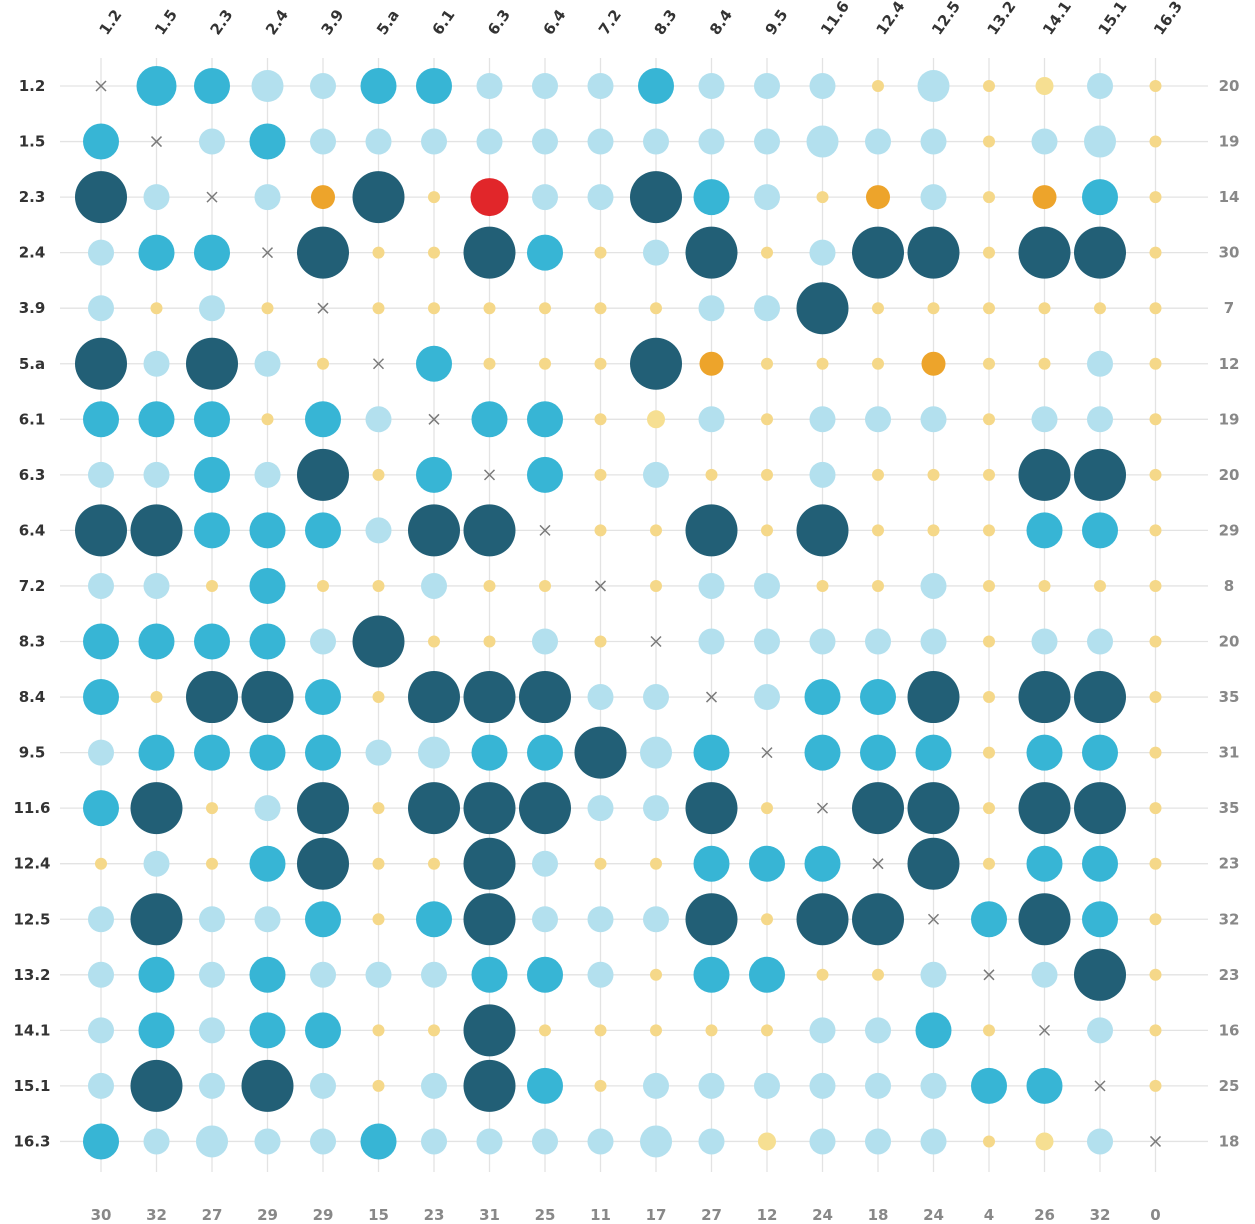  Describe the element at coordinates (378, 752) in the screenshot. I see `cell-9.5-5.a-bubble` at that location.